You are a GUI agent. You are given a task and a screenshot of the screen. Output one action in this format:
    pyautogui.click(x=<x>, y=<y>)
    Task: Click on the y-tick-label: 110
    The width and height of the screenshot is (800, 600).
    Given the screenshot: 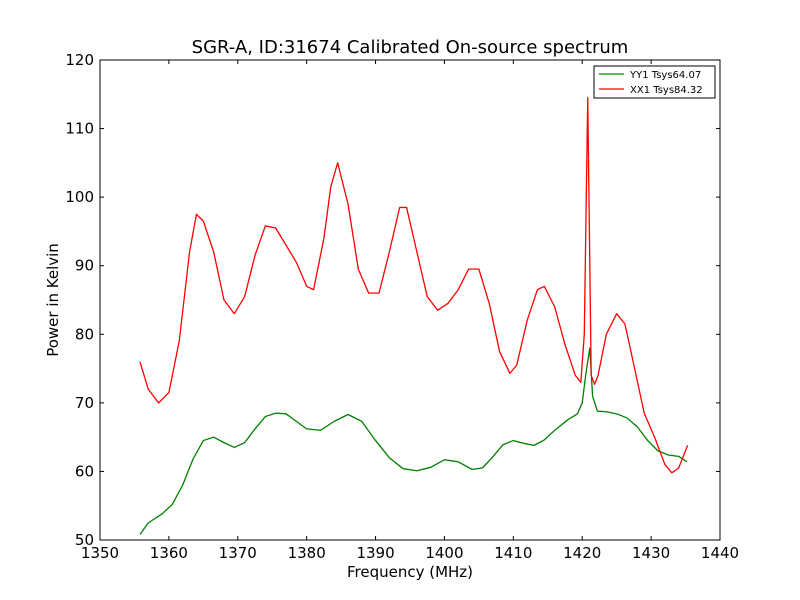 What is the action you would take?
    pyautogui.click(x=79, y=129)
    